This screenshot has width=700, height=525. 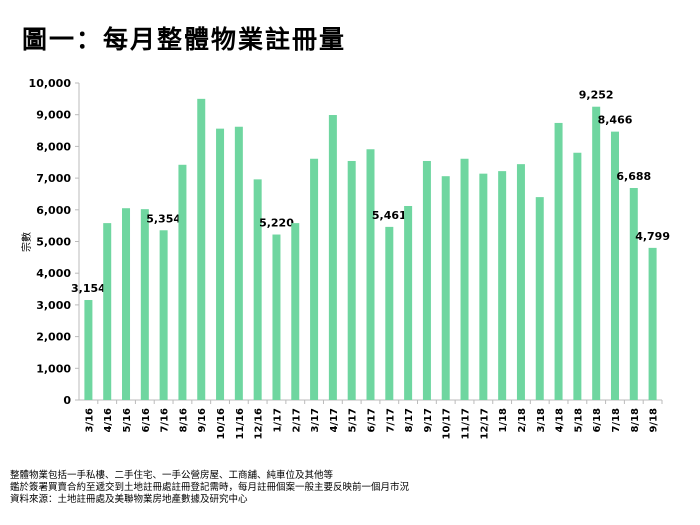 What do you see at coordinates (201, 249) in the screenshot?
I see `bar-9/16` at bounding box center [201, 249].